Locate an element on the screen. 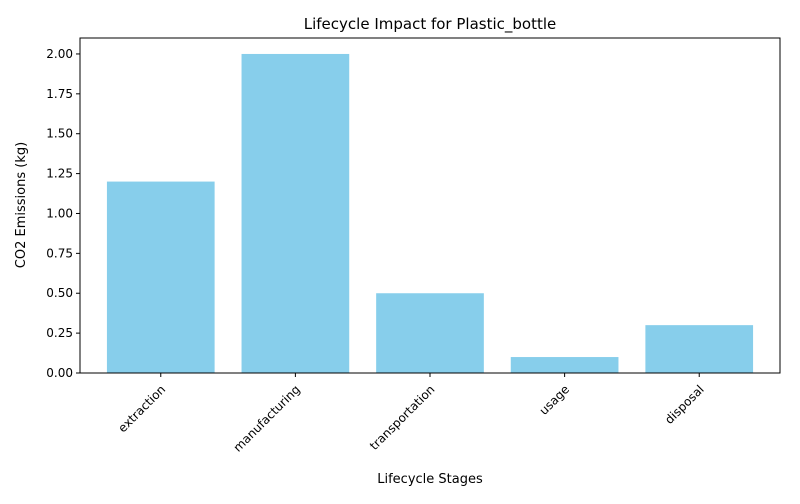 This screenshot has height=504, width=800. x-tick-label-disposal: disposal is located at coordinates (684, 404).